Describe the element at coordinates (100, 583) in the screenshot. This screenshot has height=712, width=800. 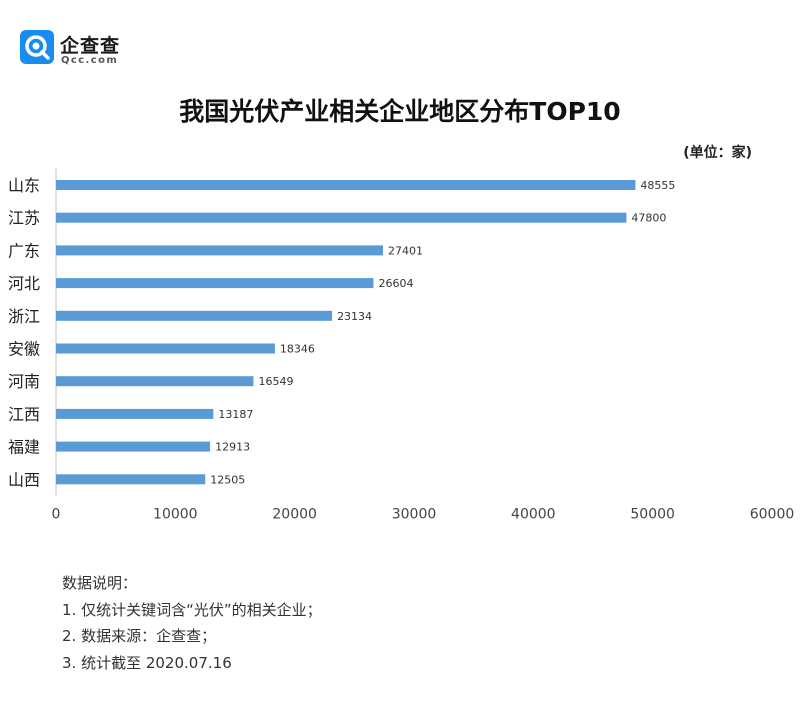
I see `notes-heading: 数据说明：` at that location.